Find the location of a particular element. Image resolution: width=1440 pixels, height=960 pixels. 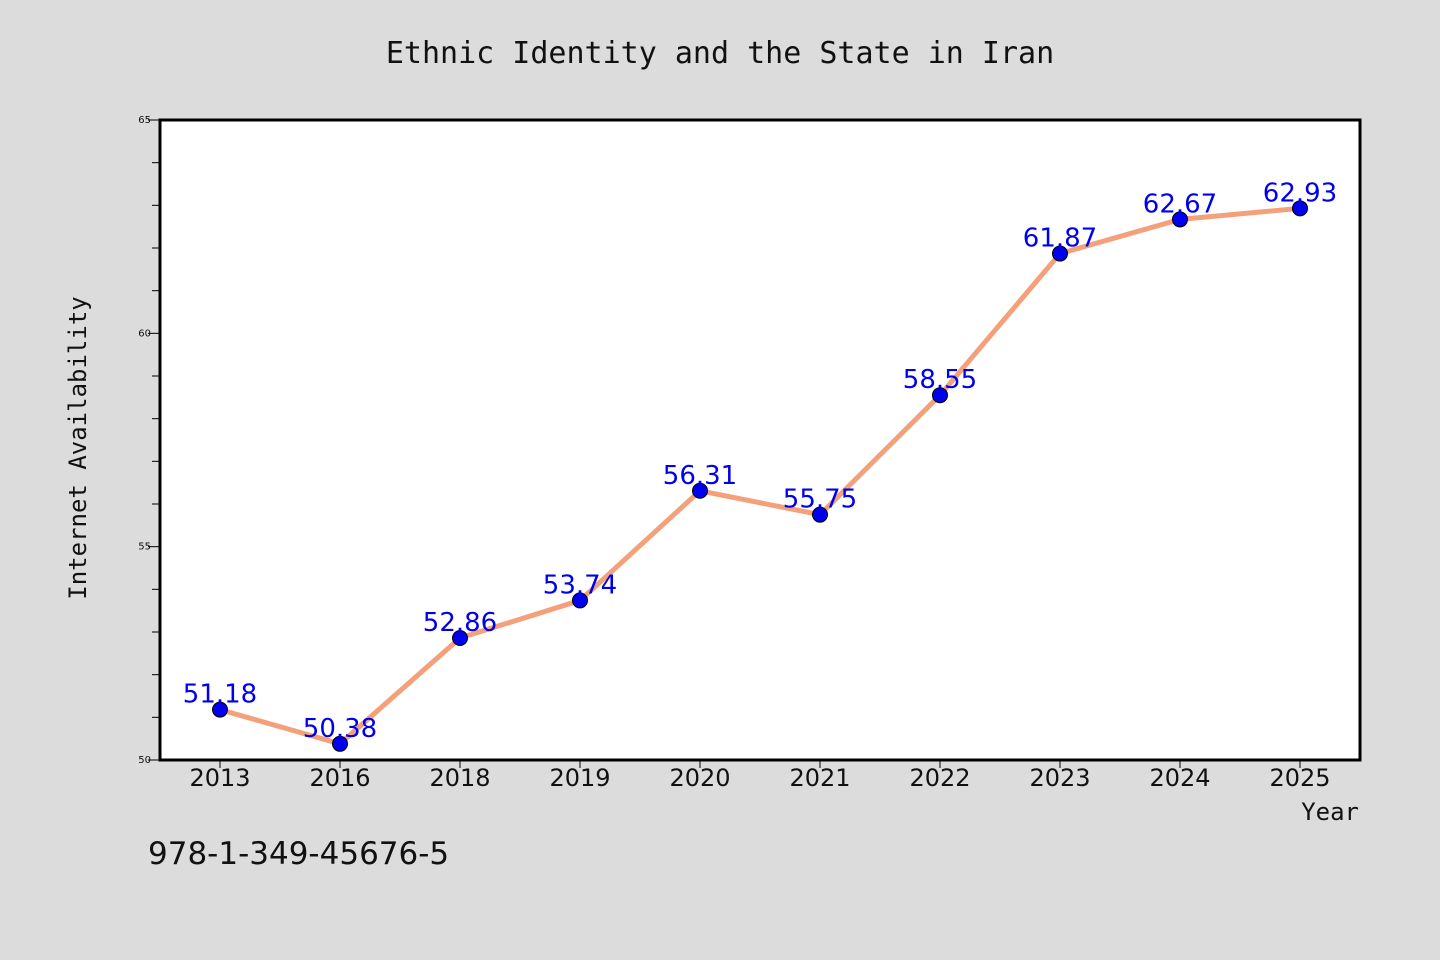

data-label: 62.93 is located at coordinates (1300, 193).